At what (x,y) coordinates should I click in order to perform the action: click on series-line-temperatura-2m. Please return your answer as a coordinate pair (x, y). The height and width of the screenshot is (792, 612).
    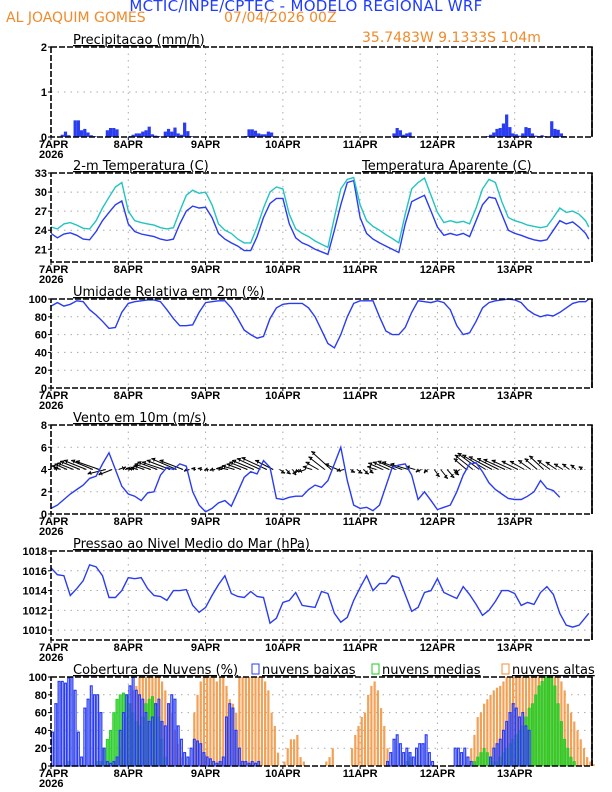
    Looking at the image, I should click on (320, 217).